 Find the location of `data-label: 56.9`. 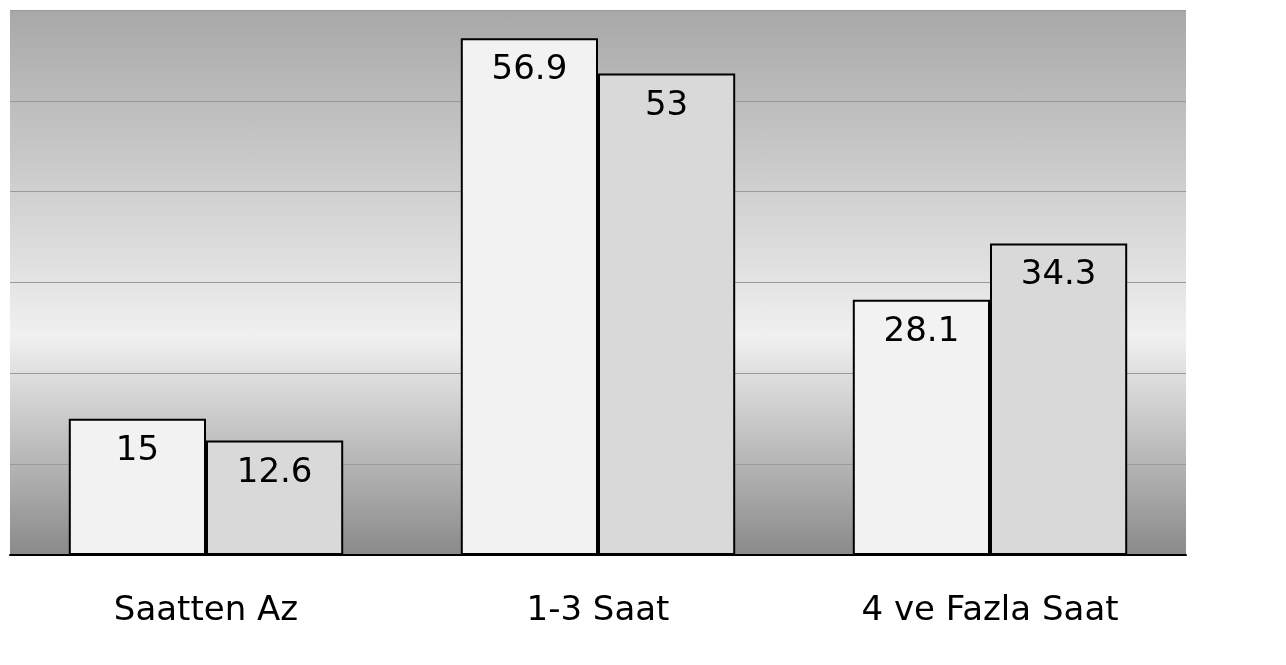

data-label: 56.9 is located at coordinates (529, 67).